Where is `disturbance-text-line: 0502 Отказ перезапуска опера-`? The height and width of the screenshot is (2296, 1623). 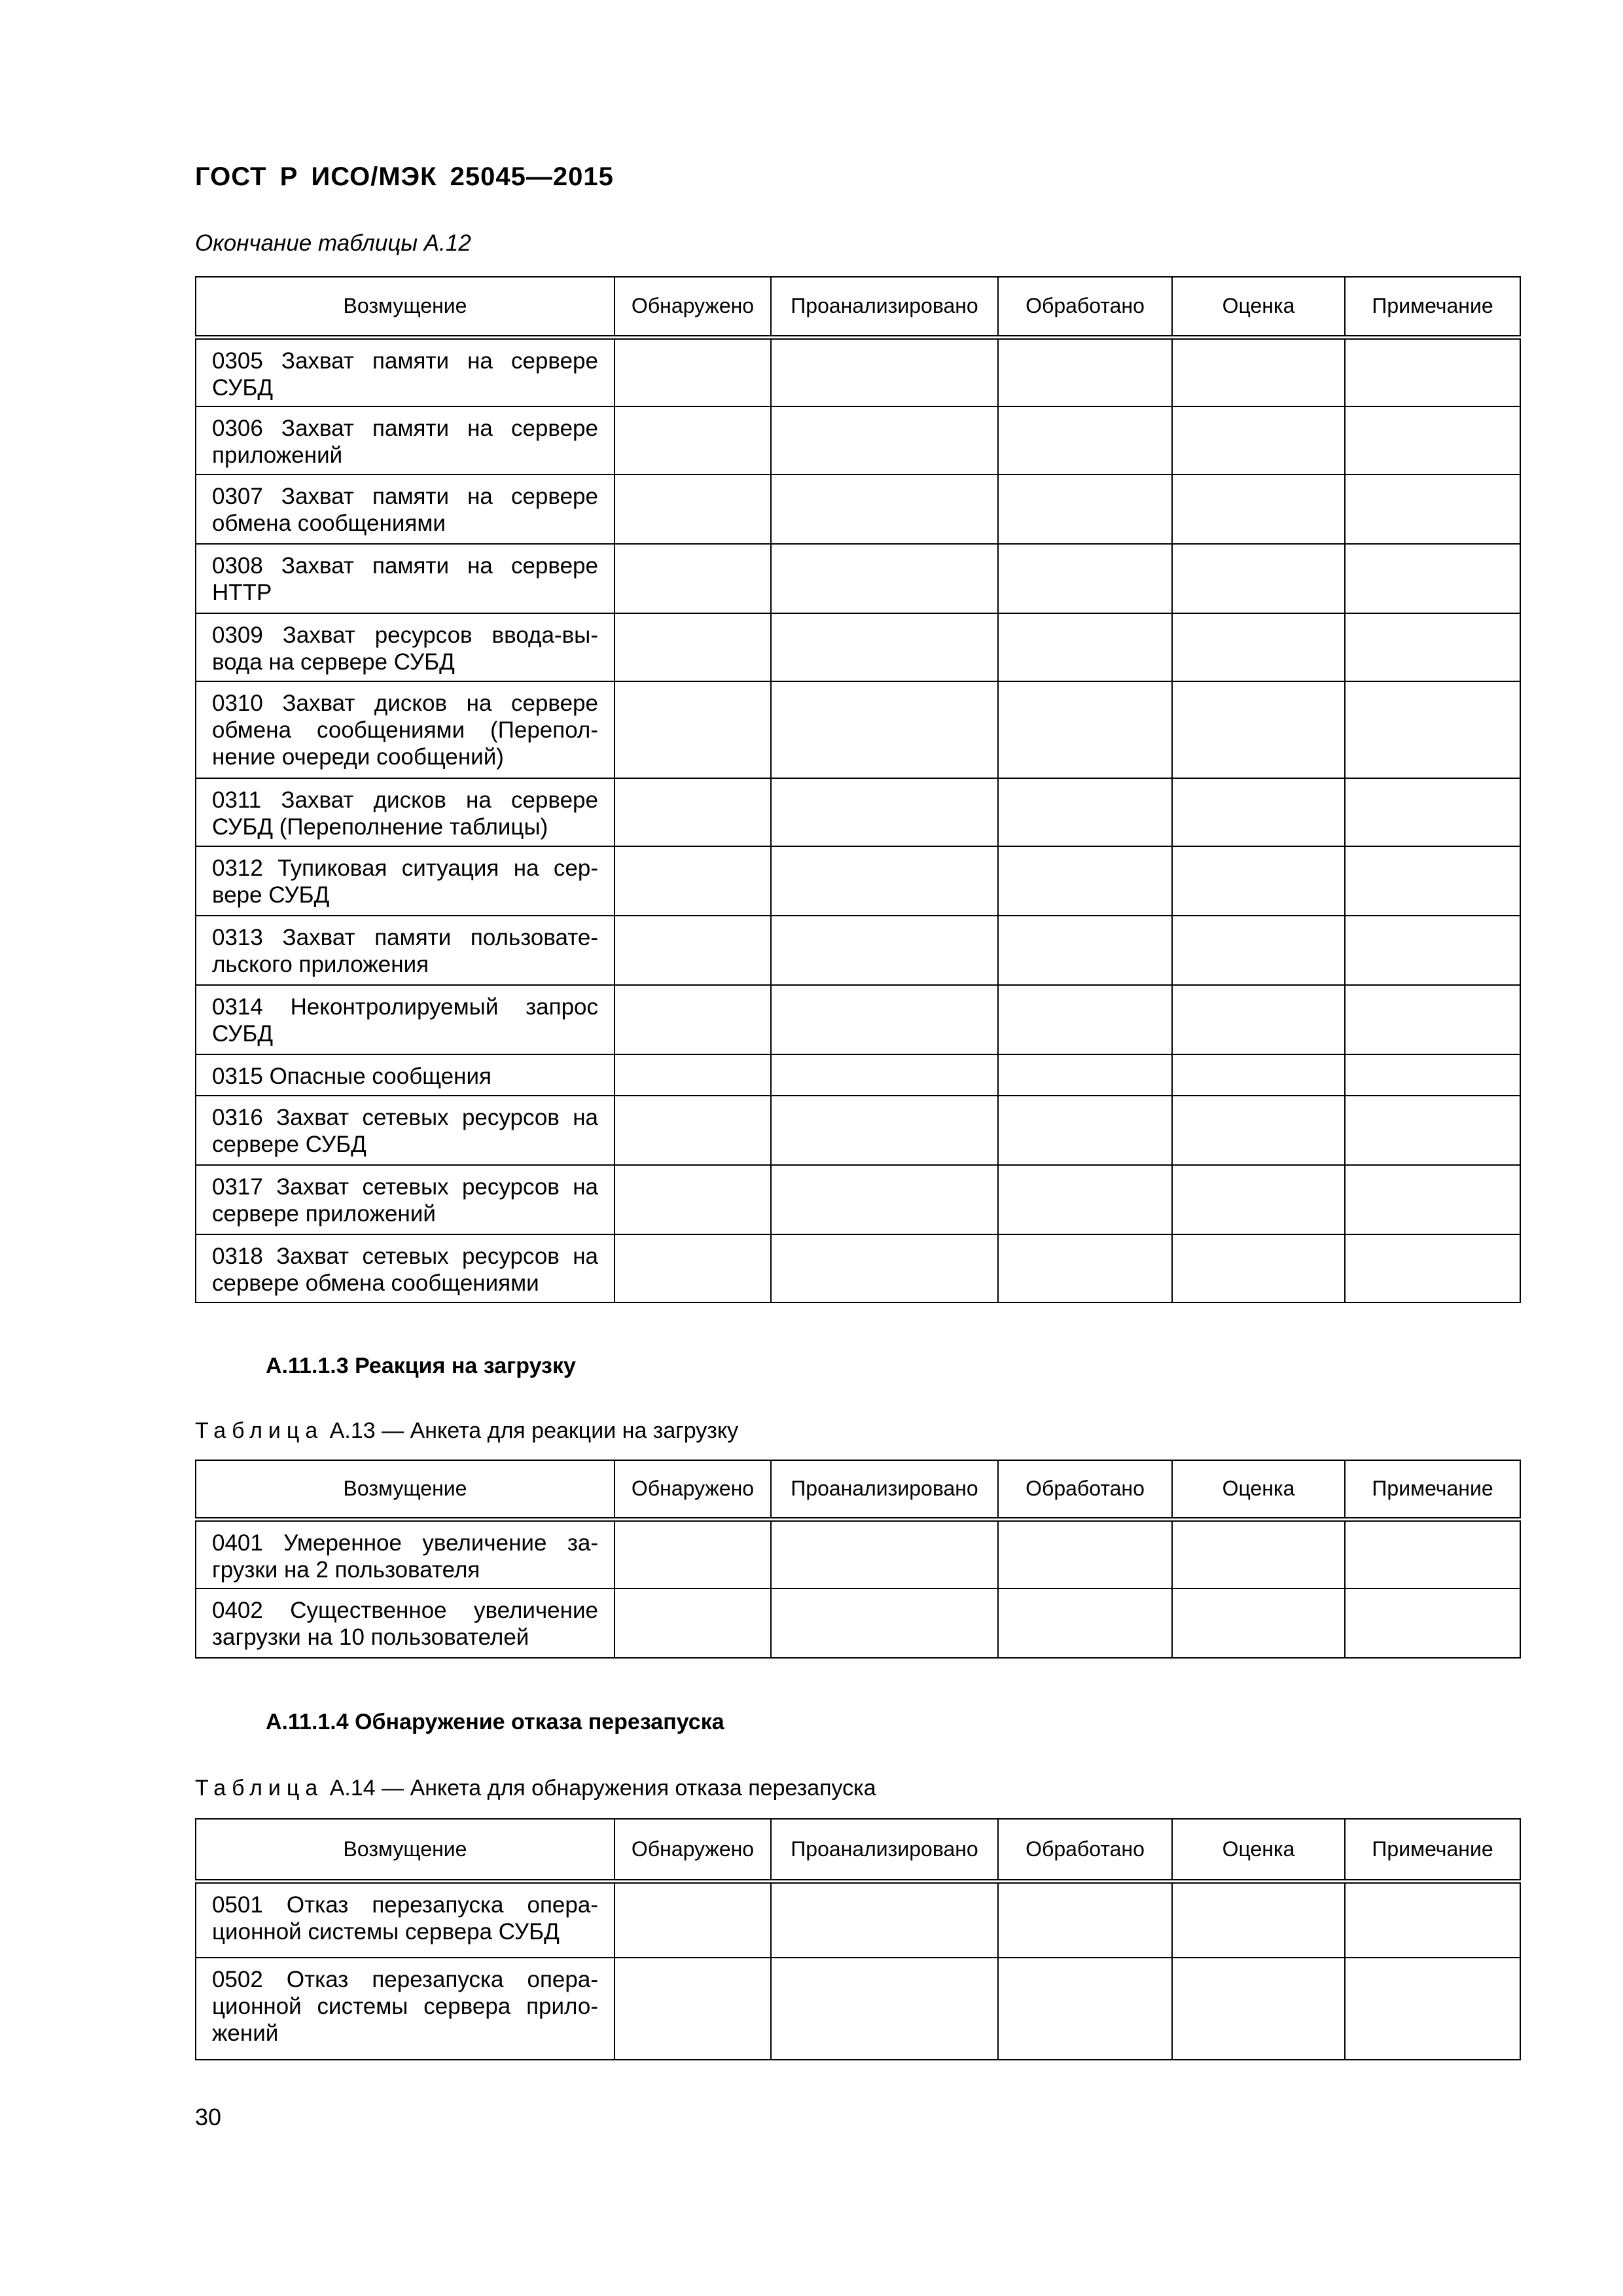
disturbance-text-line: 0502 Отказ перезапуска опера- is located at coordinates (405, 1979).